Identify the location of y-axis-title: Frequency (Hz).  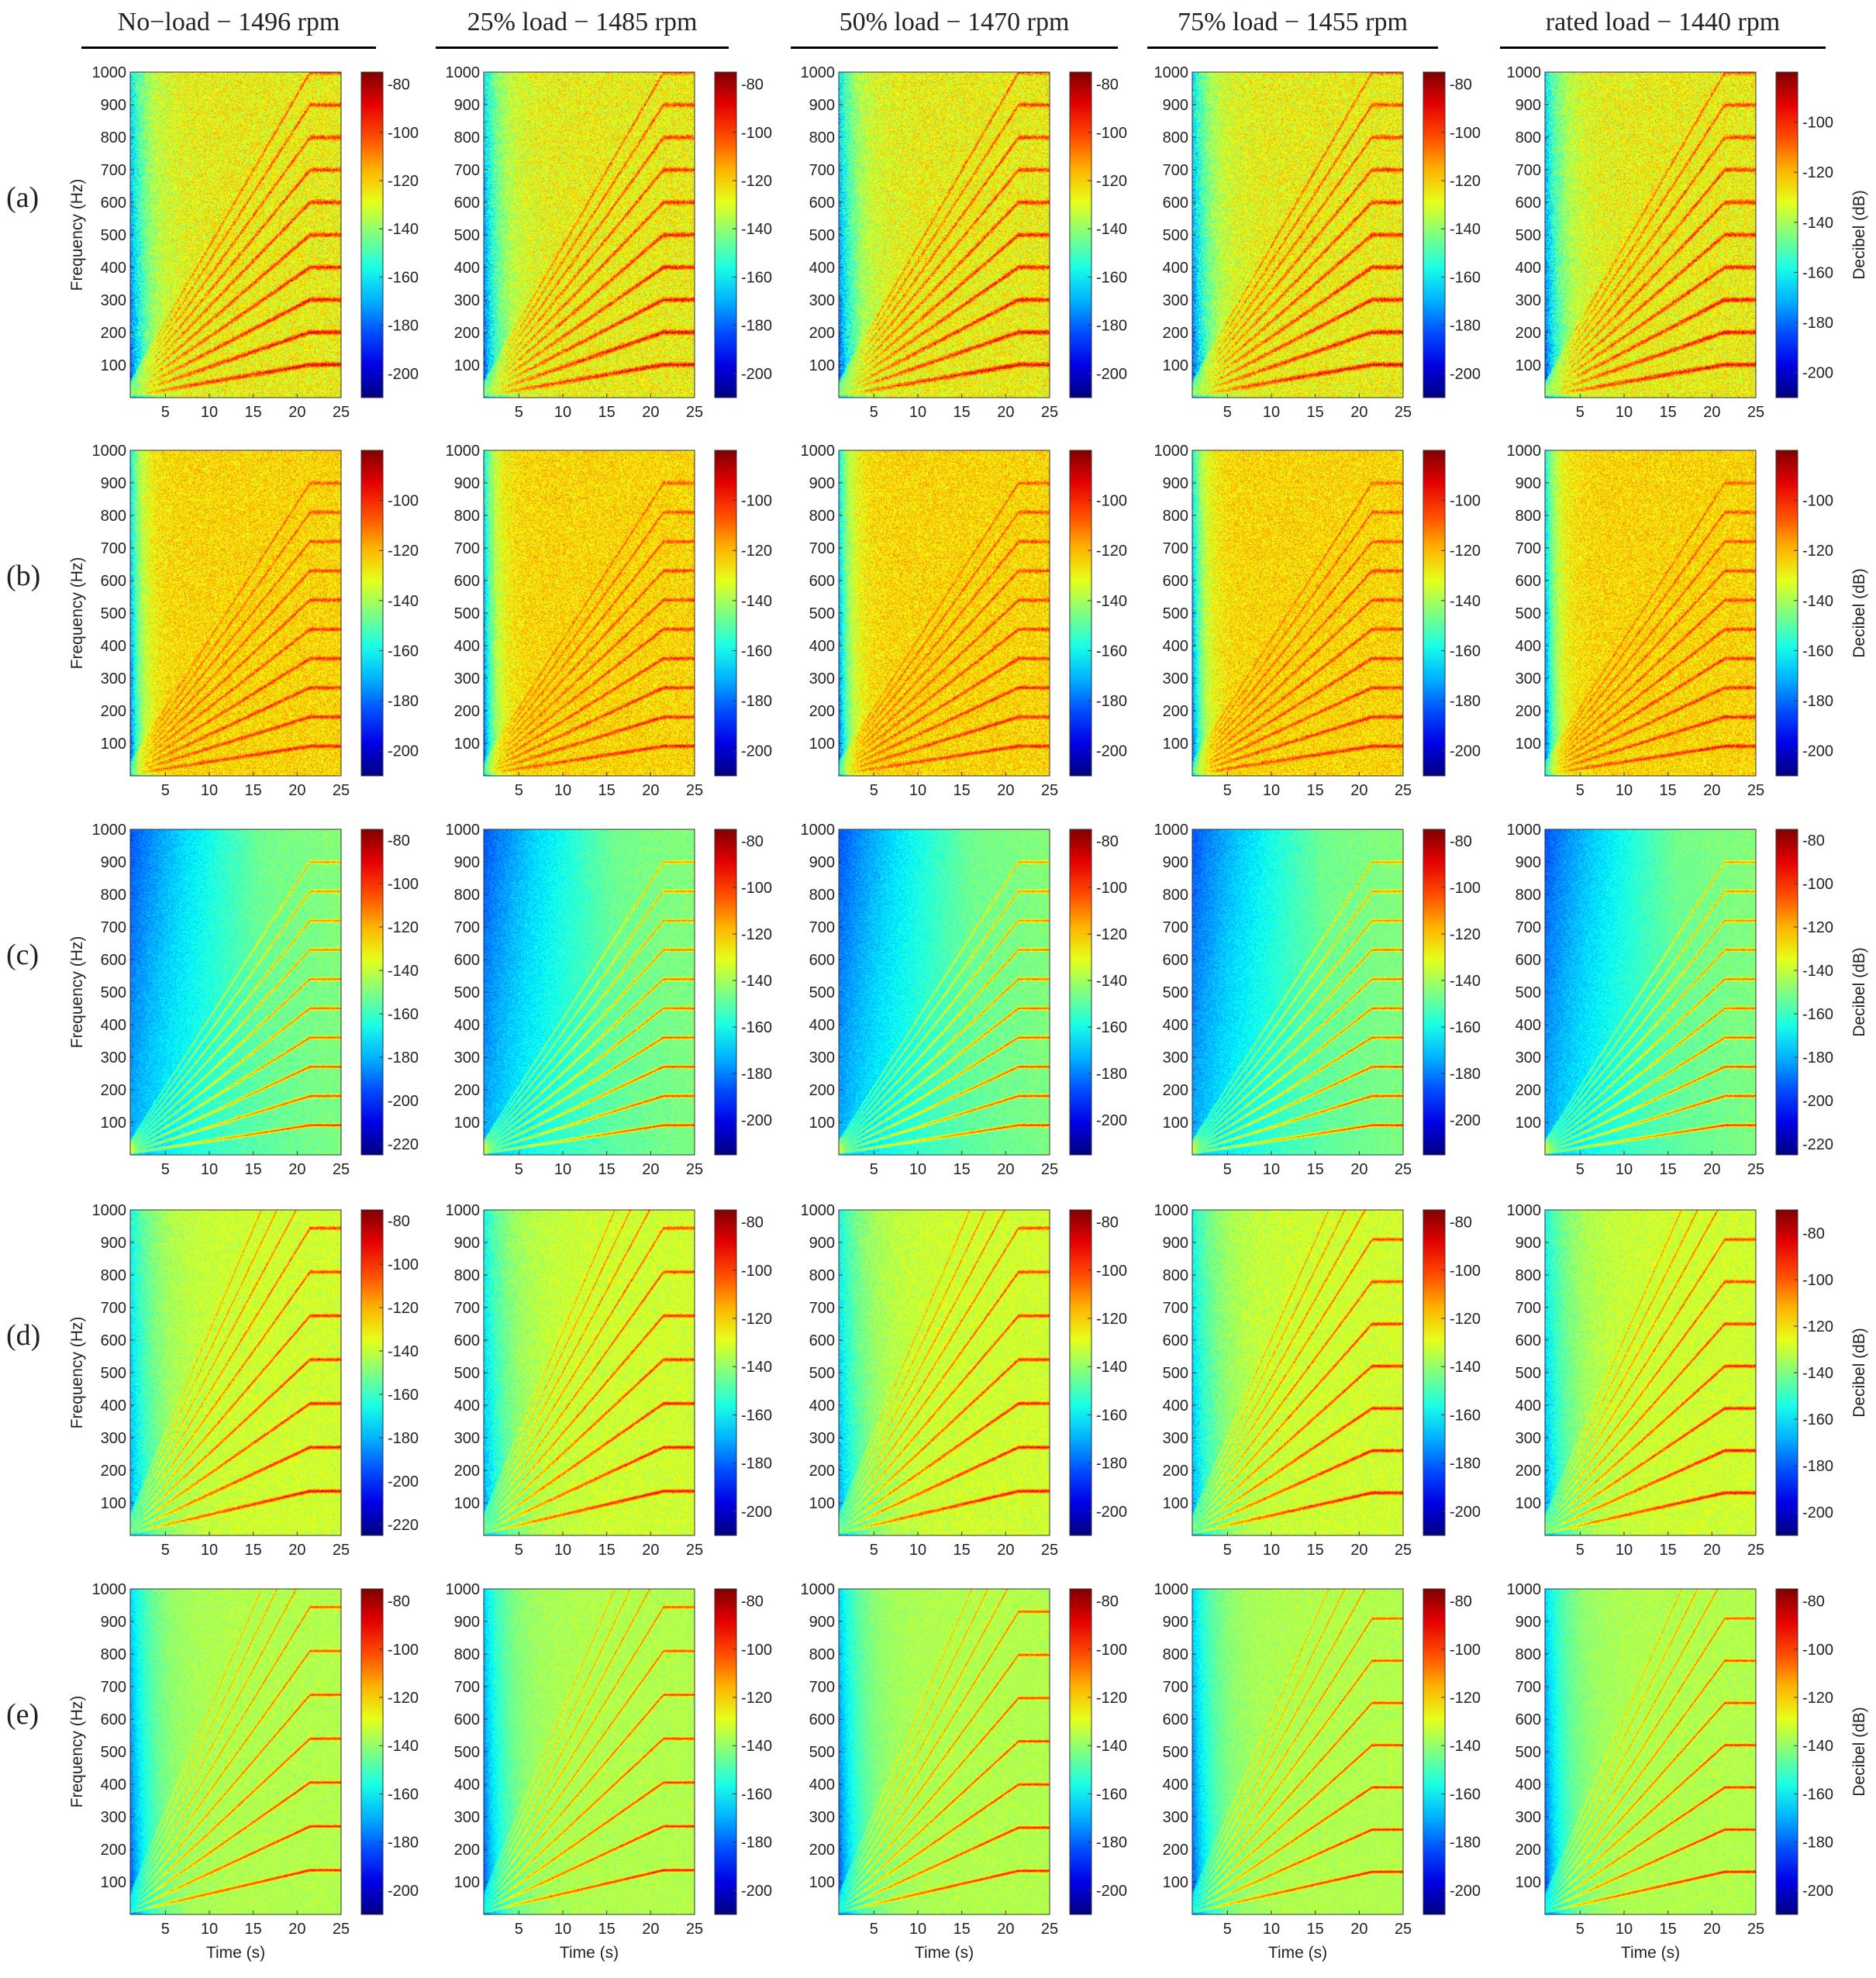
(77, 614).